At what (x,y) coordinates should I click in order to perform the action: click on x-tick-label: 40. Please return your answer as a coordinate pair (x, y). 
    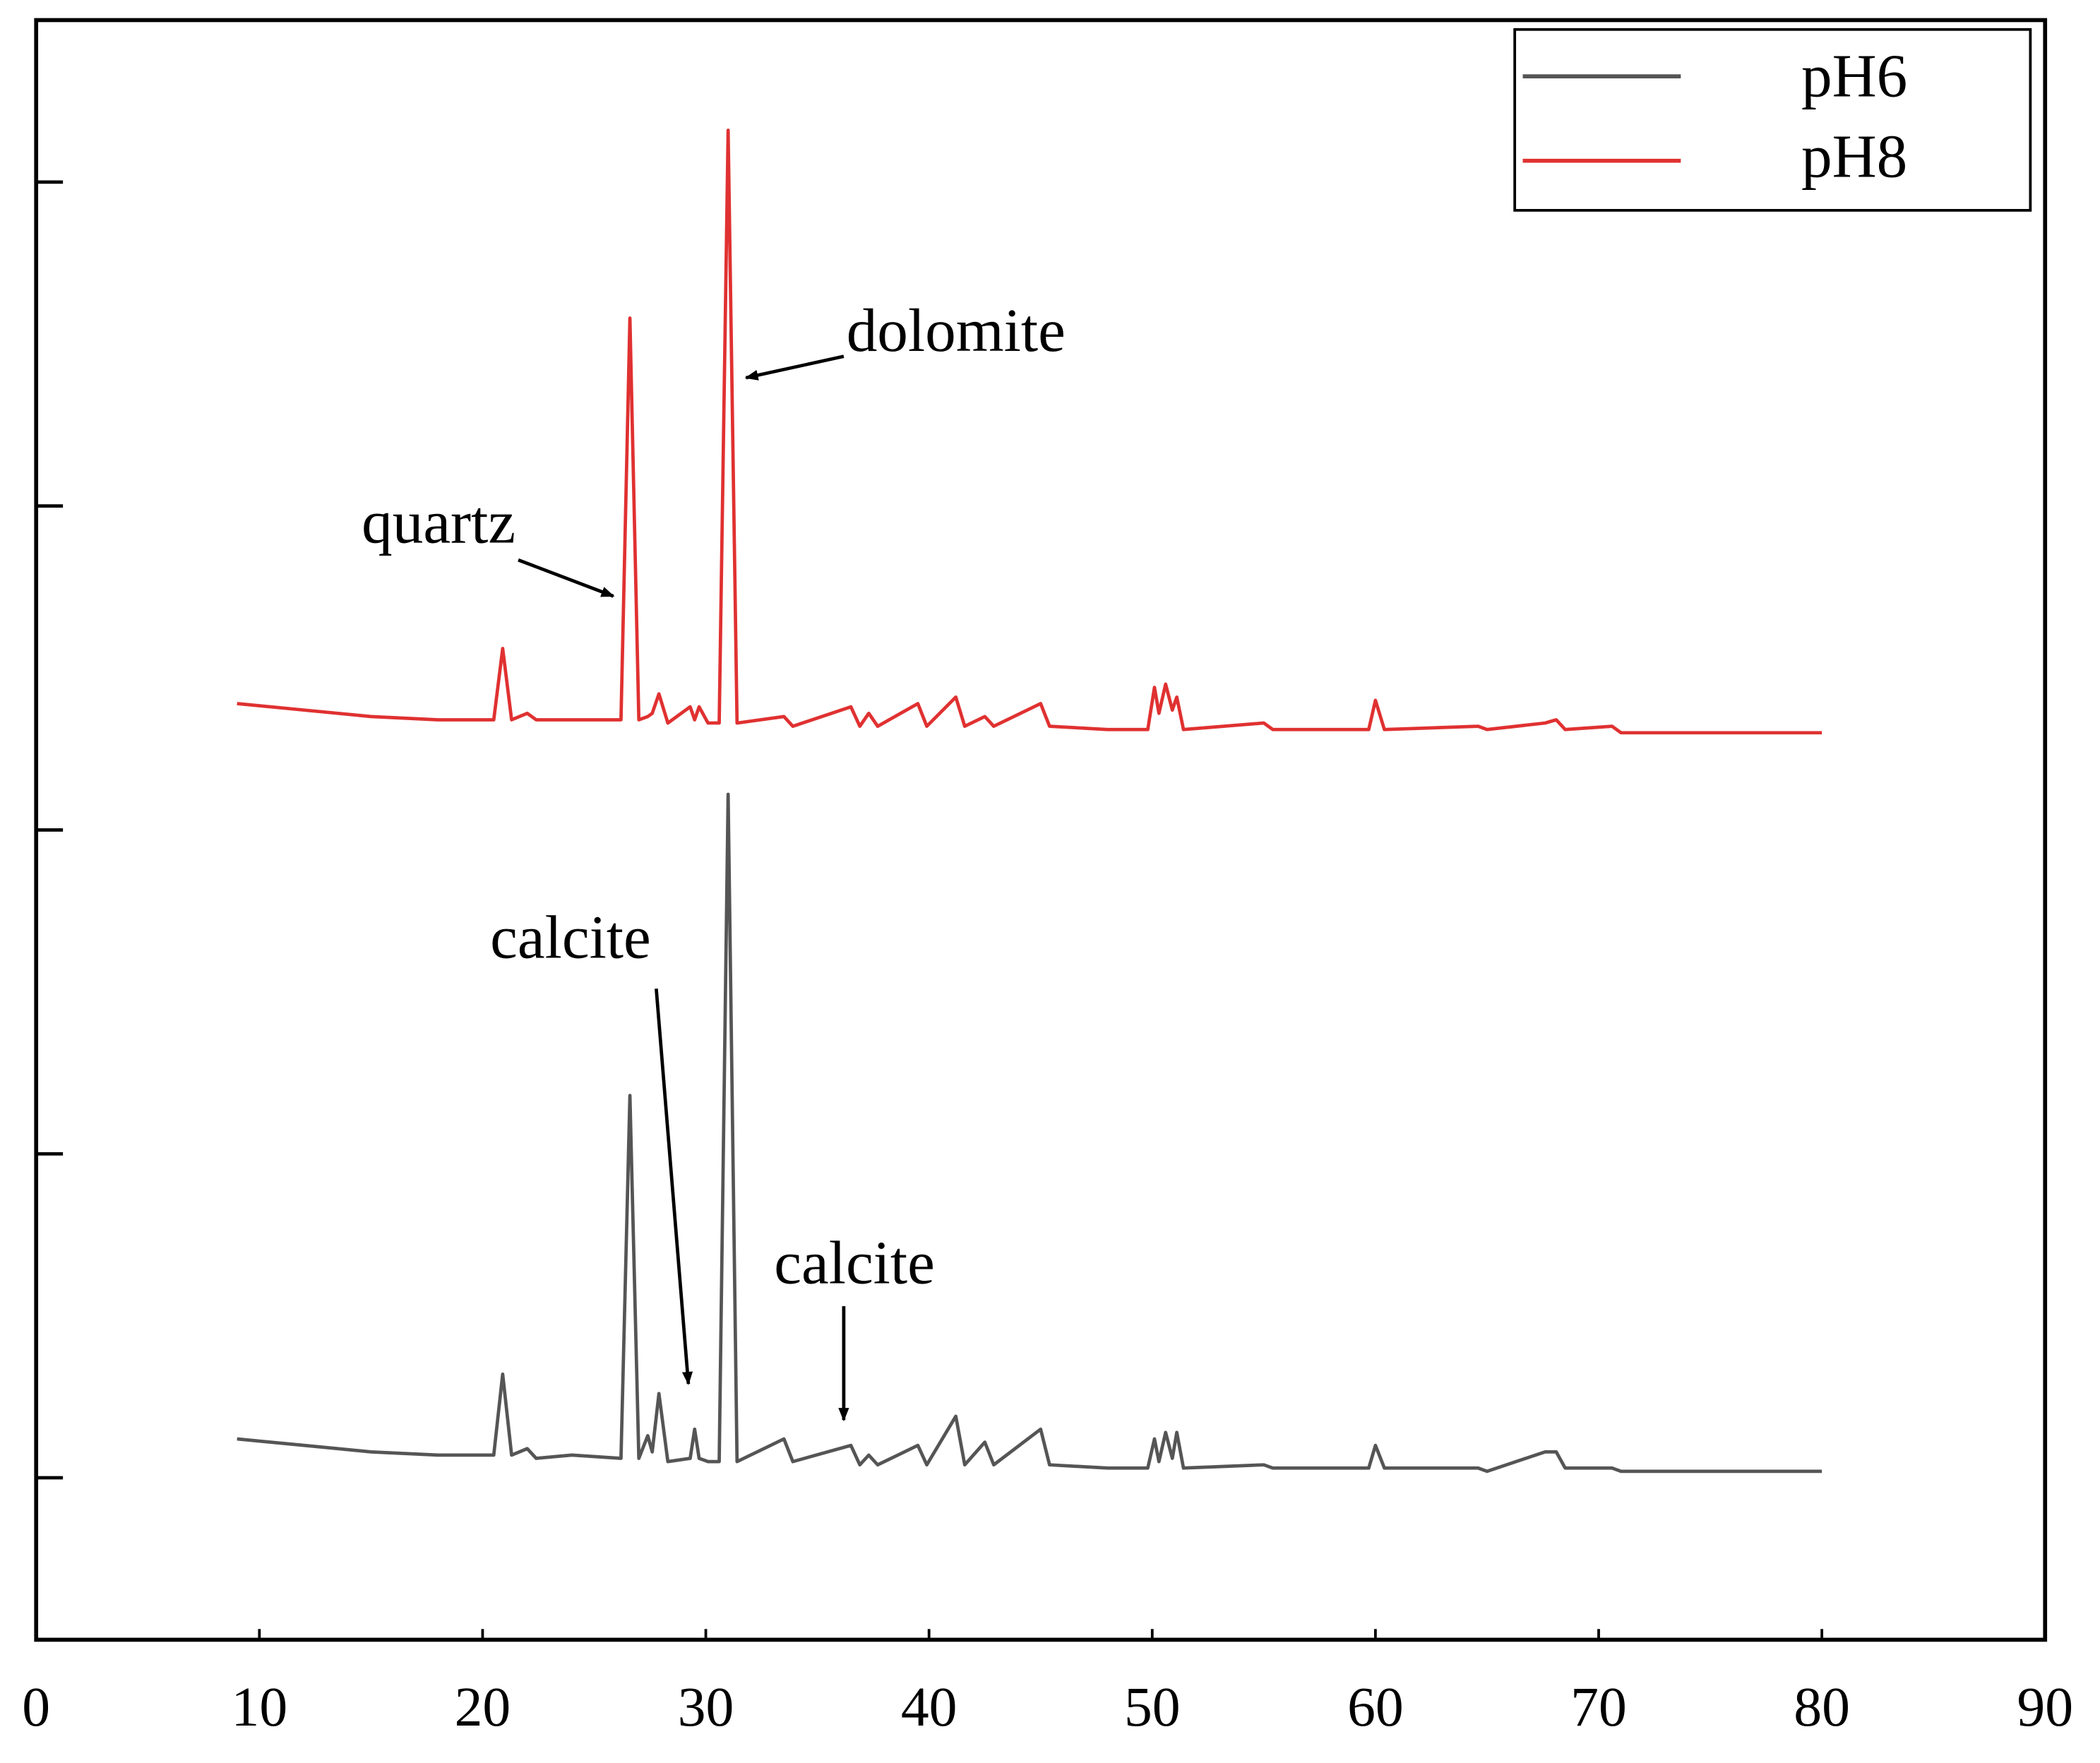
    Looking at the image, I should click on (929, 1707).